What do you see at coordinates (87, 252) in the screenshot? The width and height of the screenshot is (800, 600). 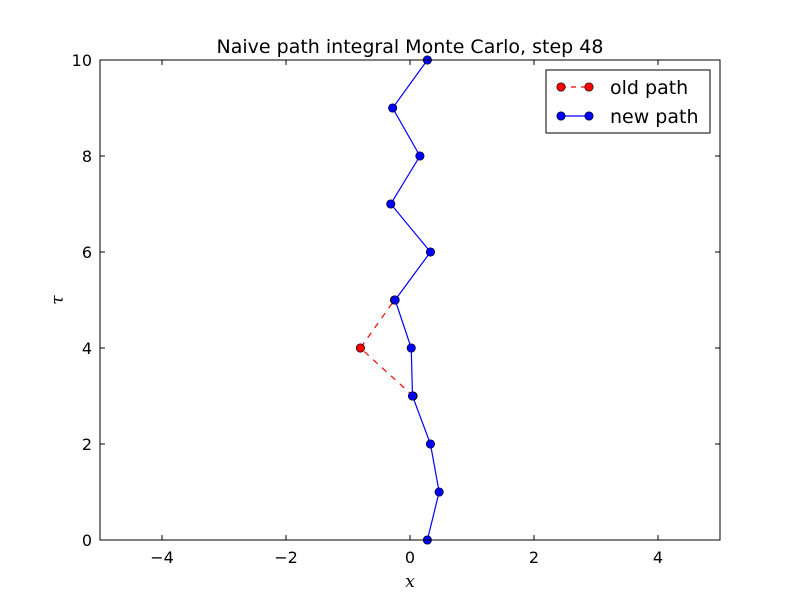 I see `y-tick-label: 6` at bounding box center [87, 252].